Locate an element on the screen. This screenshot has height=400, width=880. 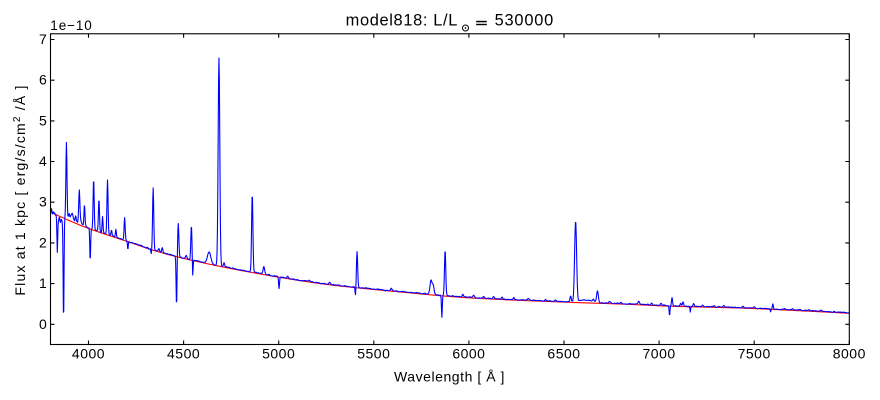
svg-text: 3 is located at coordinates (43, 202).